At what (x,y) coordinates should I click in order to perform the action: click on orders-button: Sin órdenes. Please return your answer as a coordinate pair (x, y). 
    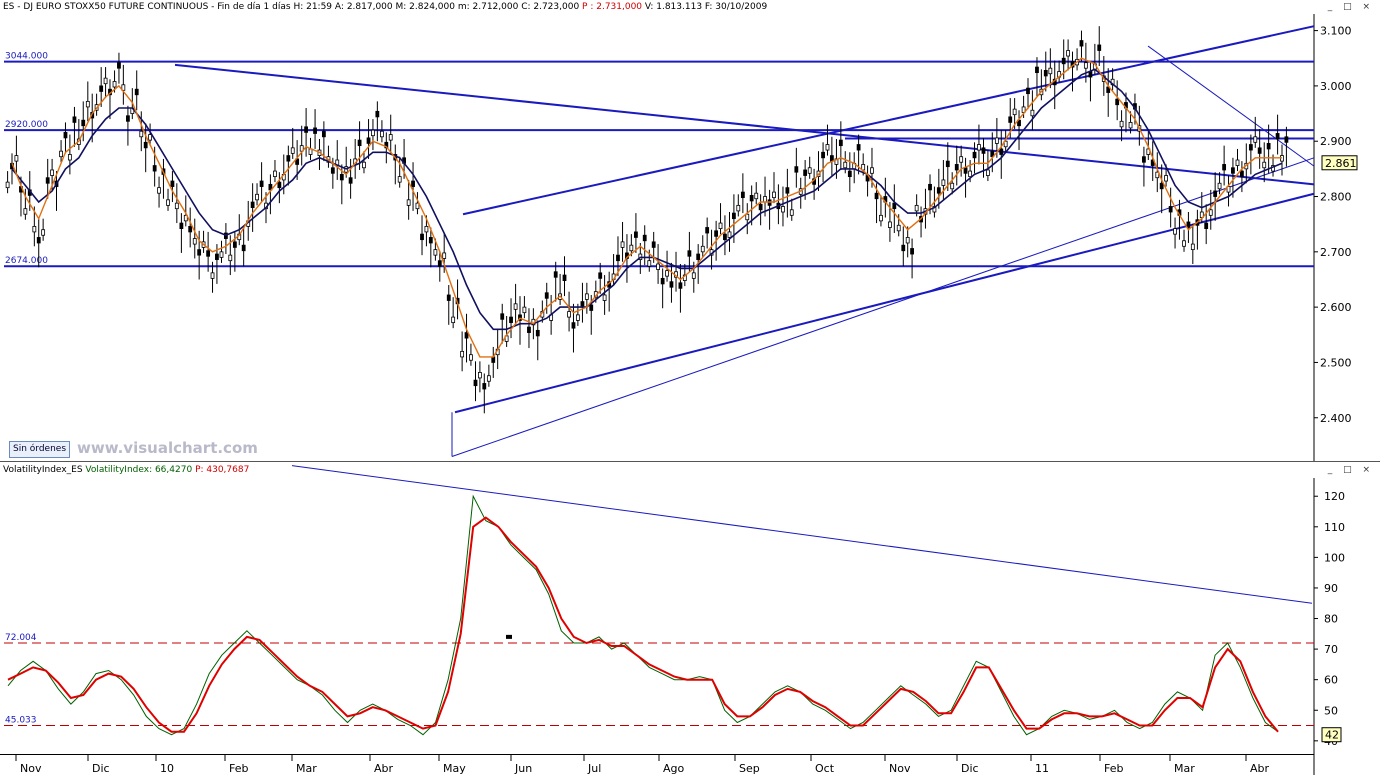
    Looking at the image, I should click on (40, 449).